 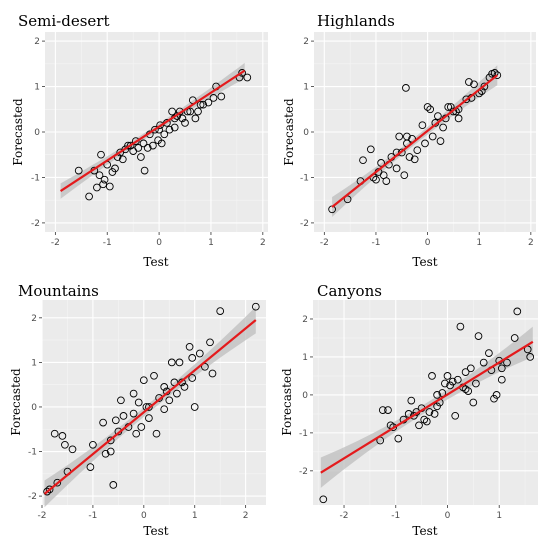 I want to click on panel-title: Mountains, so click(x=58, y=291).